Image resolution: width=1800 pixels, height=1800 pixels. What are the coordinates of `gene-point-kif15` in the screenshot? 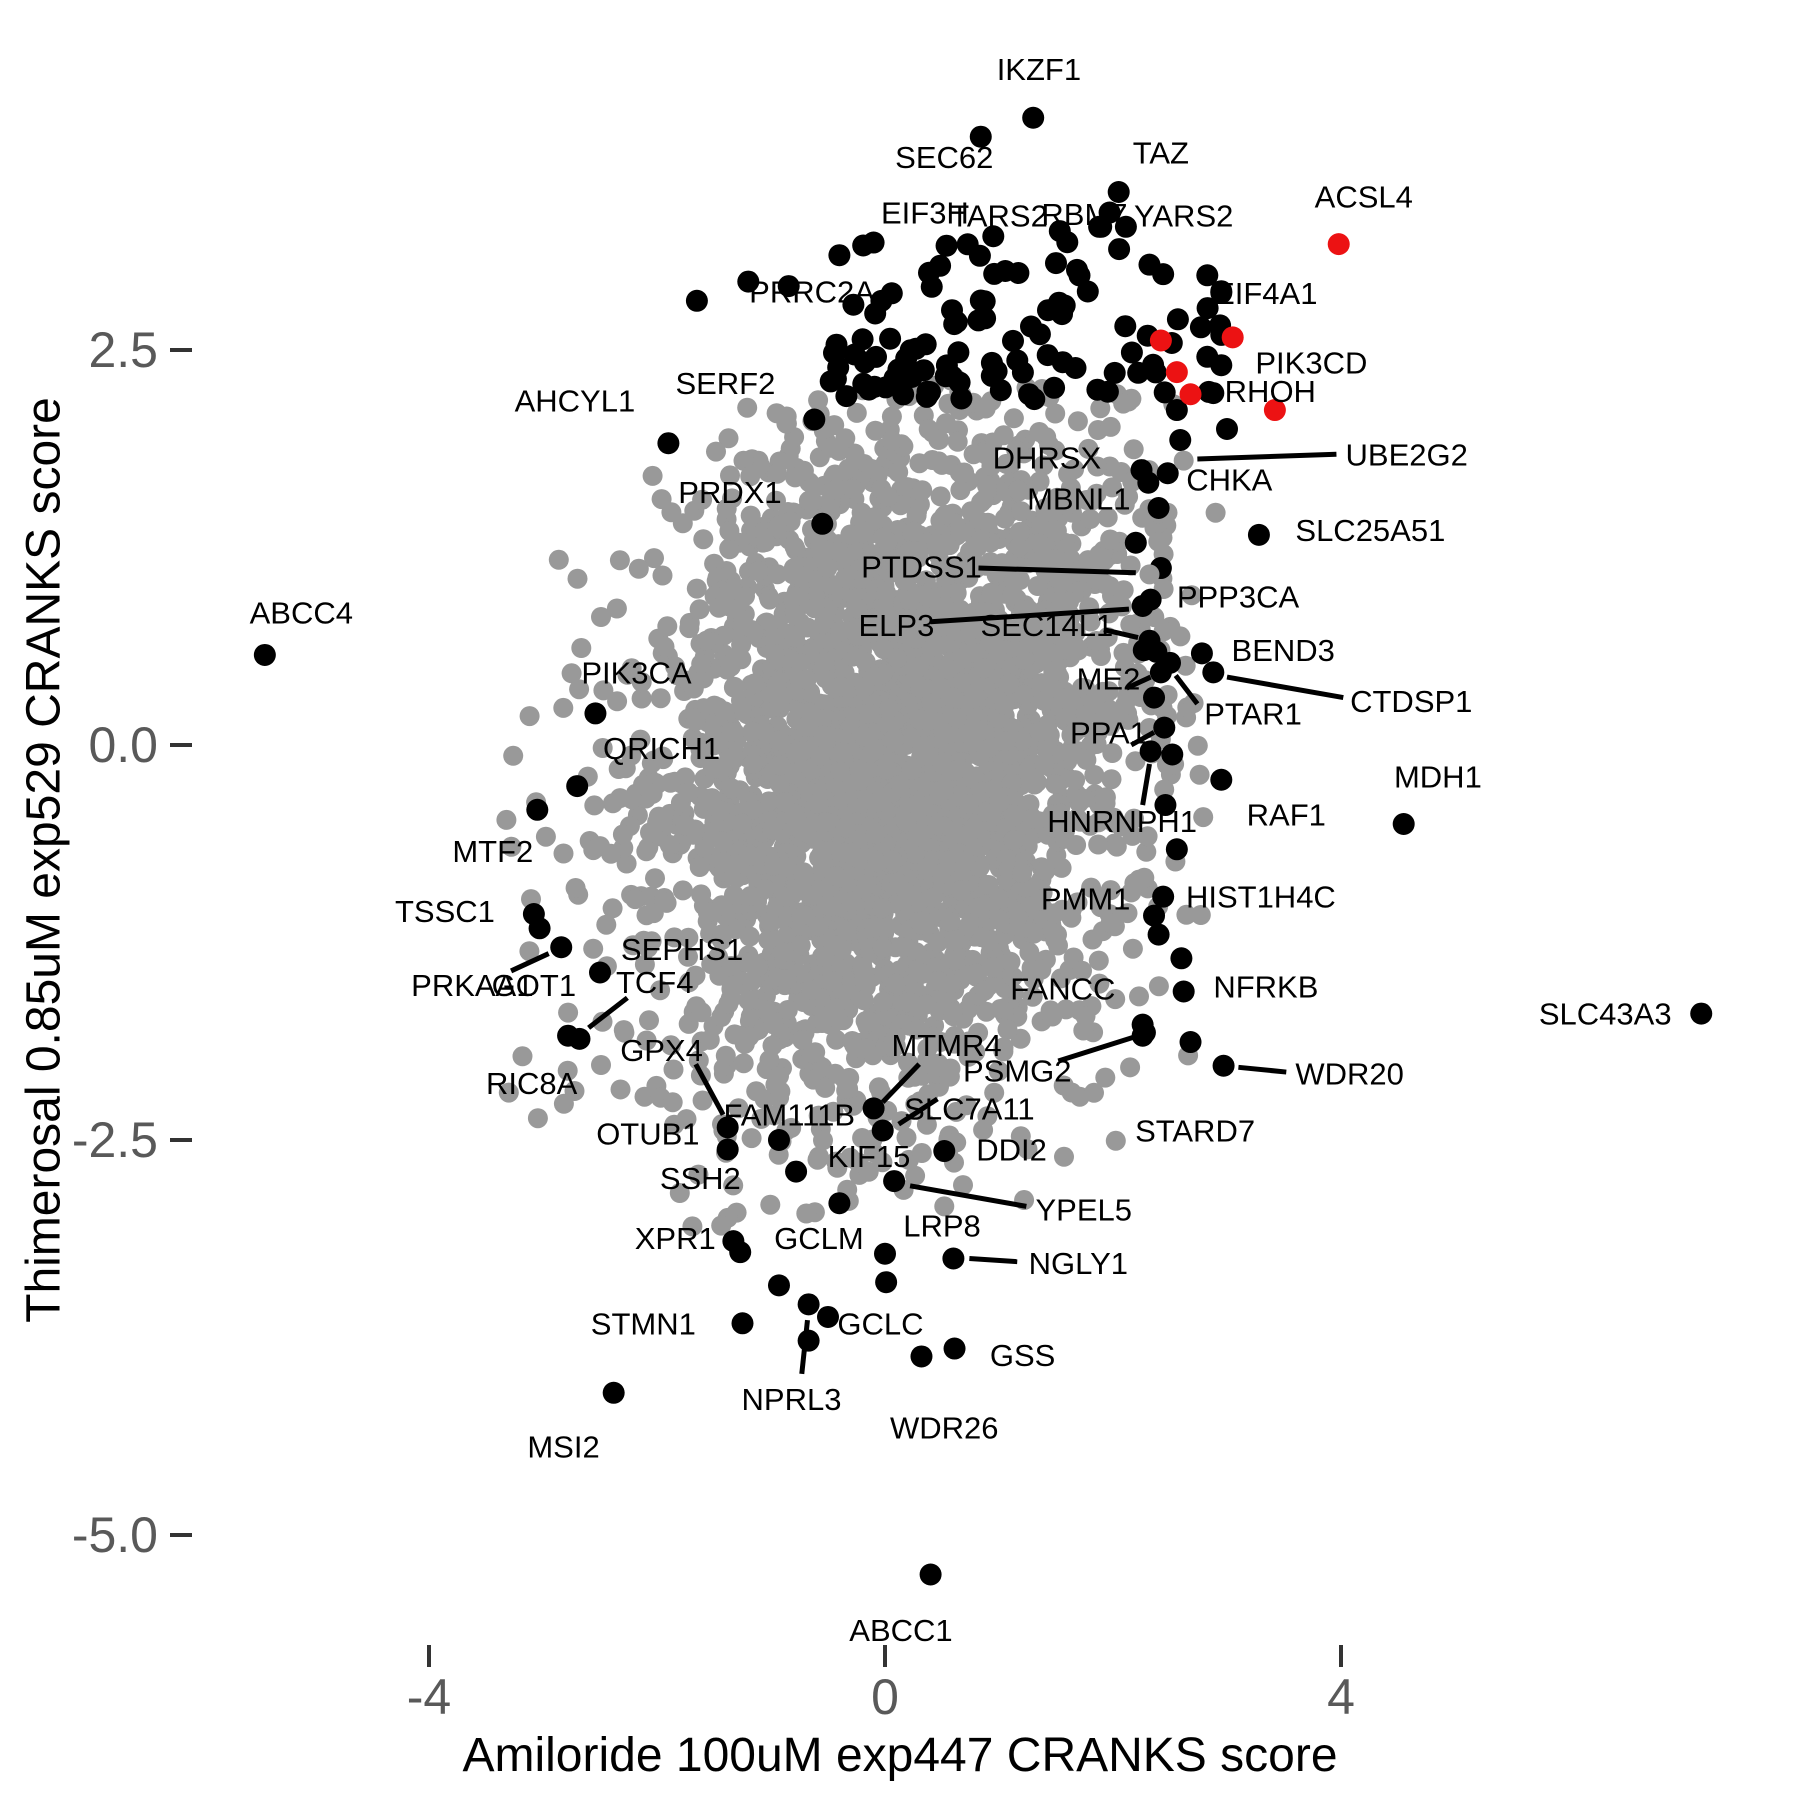 It's located at (839, 1203).